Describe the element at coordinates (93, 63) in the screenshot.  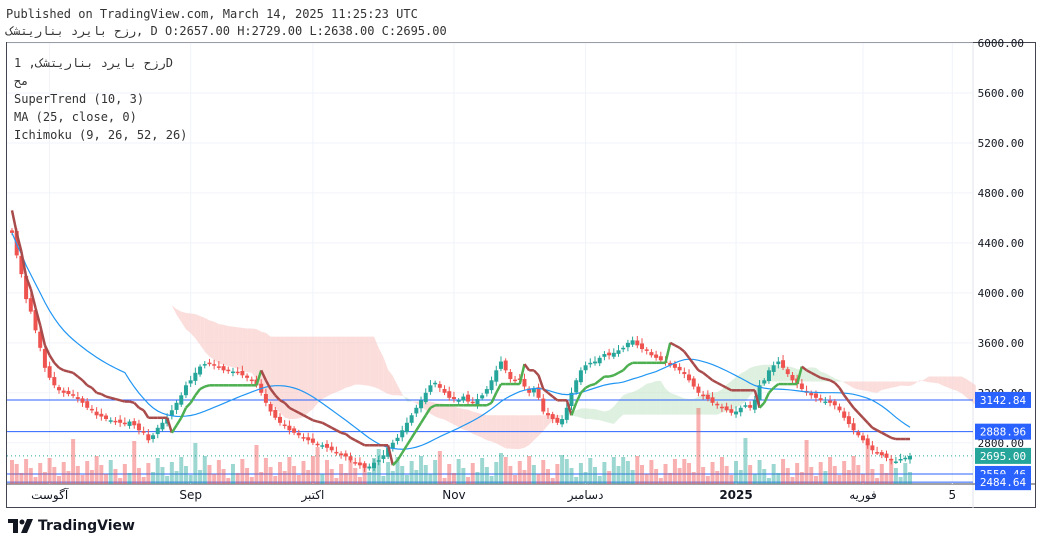
I see `legend-symbol: رزح بایرد بناریتشک, 1D` at that location.